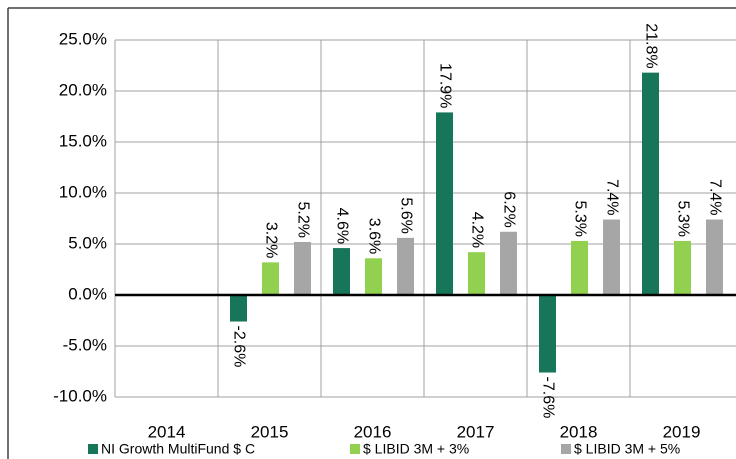 Image resolution: width=736 pixels, height=459 pixels. Describe the element at coordinates (508, 209) in the screenshot. I see `value-label: 6.2%` at that location.